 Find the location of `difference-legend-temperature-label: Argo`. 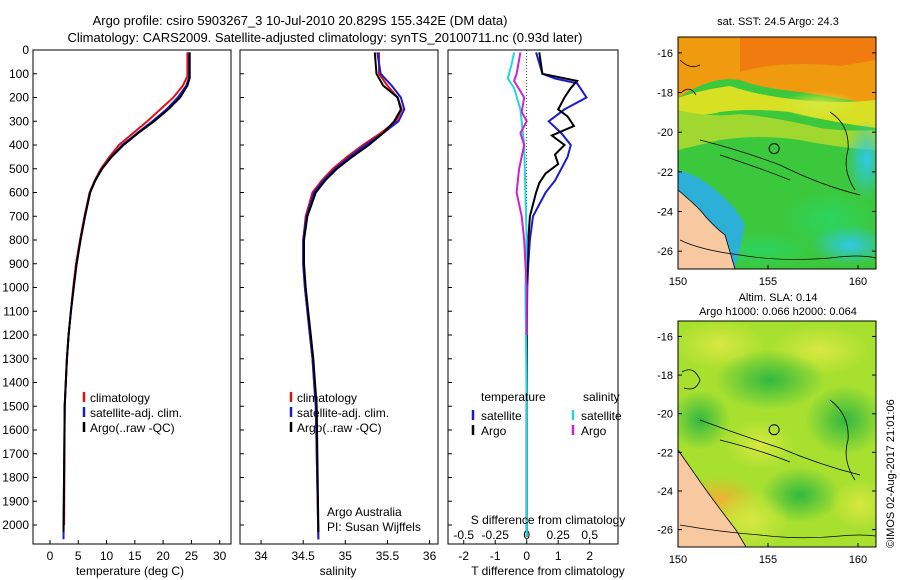

difference-legend-temperature-label: Argo is located at coordinates (494, 431).